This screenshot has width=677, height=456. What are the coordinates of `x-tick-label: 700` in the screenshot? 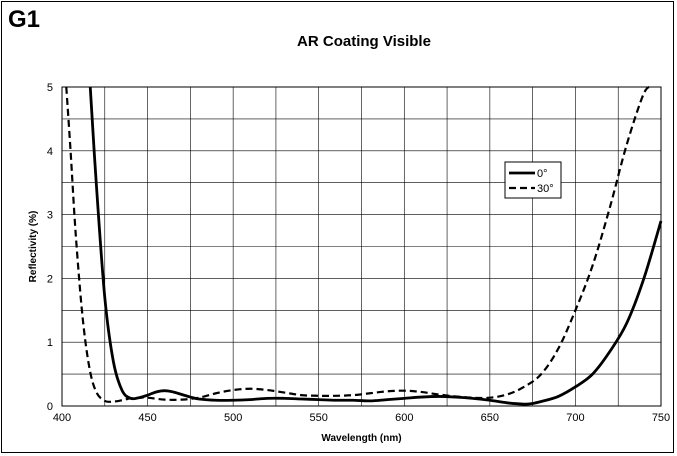 It's located at (575, 418).